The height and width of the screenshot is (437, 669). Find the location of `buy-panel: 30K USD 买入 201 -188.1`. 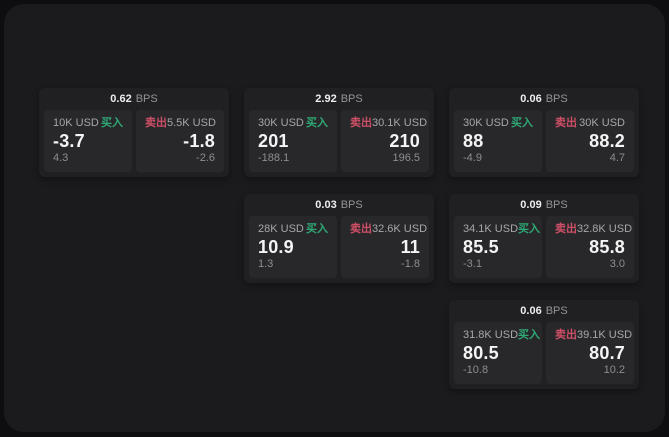

buy-panel: 30K USD 买入 201 -188.1 is located at coordinates (293, 141).